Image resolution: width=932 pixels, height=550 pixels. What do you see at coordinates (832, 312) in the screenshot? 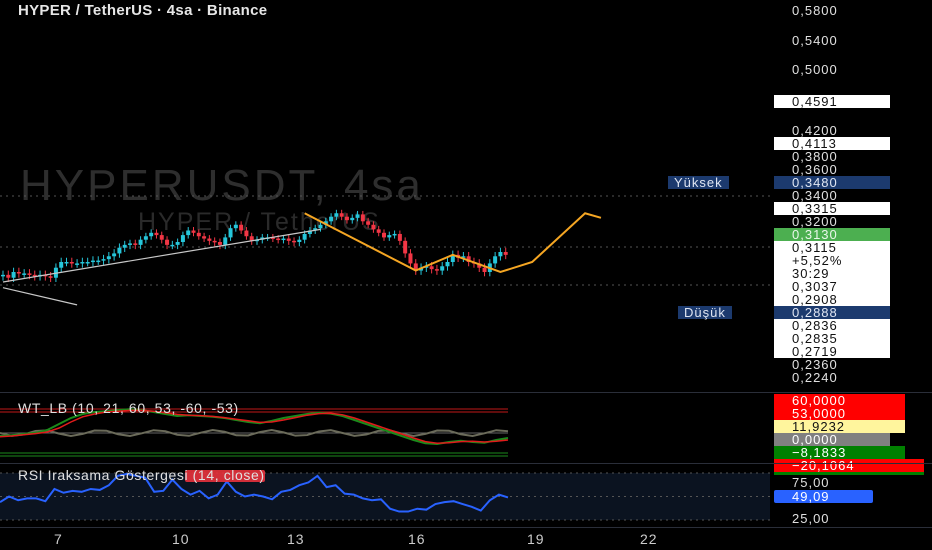
I see `low-value: 0,2888` at bounding box center [832, 312].